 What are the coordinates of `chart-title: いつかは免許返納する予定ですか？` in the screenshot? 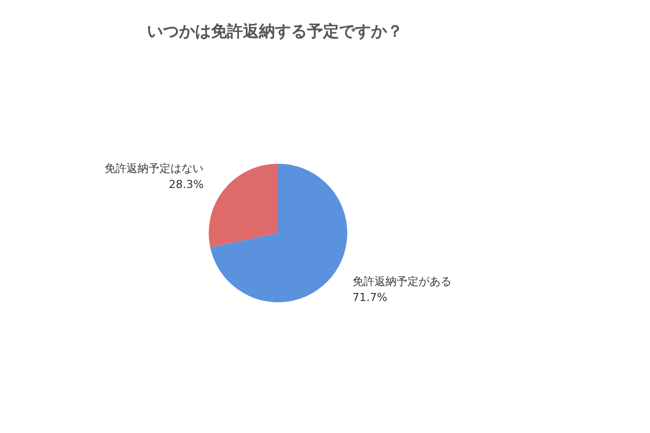 It's located at (275, 31).